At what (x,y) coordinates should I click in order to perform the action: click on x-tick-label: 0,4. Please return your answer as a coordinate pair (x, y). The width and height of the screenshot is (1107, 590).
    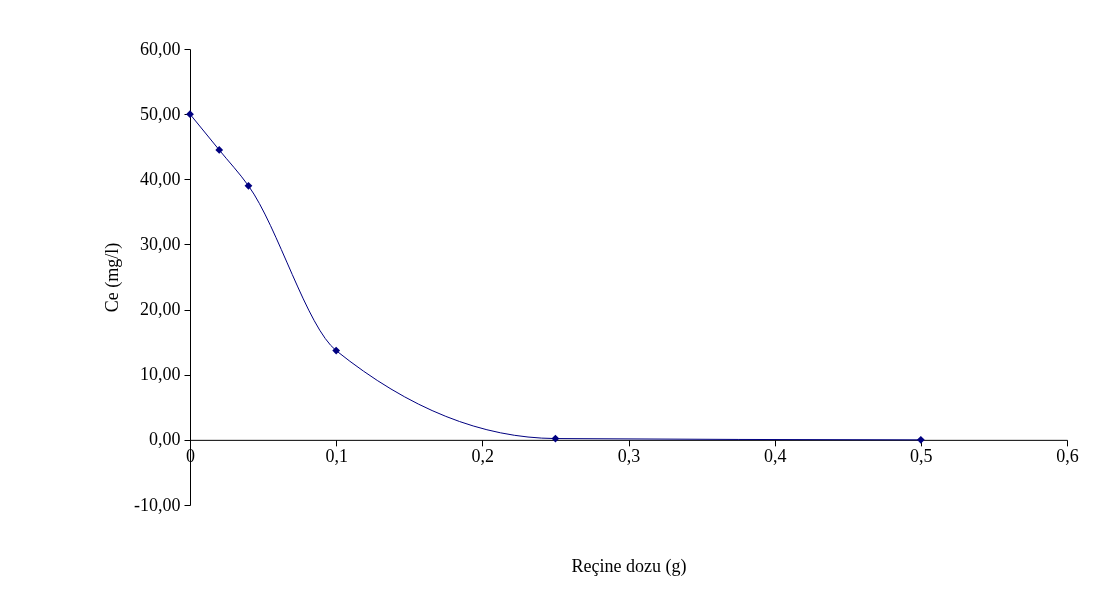
    Looking at the image, I should click on (775, 456).